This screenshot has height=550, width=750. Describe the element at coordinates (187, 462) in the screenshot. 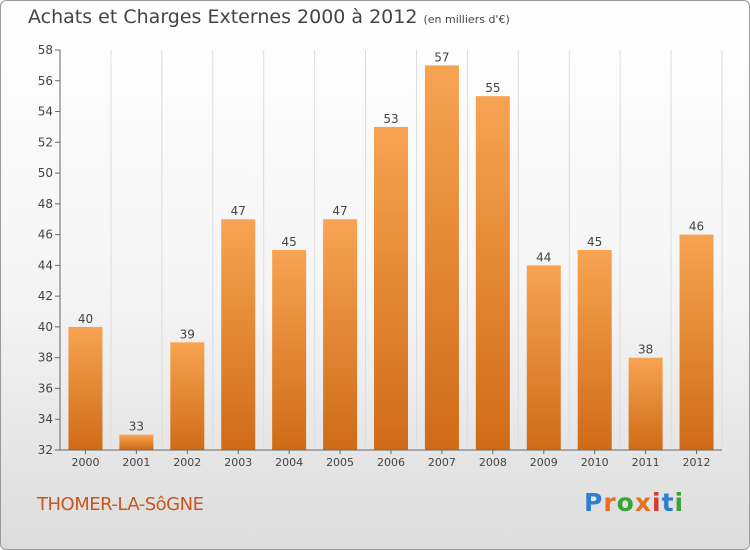

I see `x-tick-label-2002: 2002` at that location.